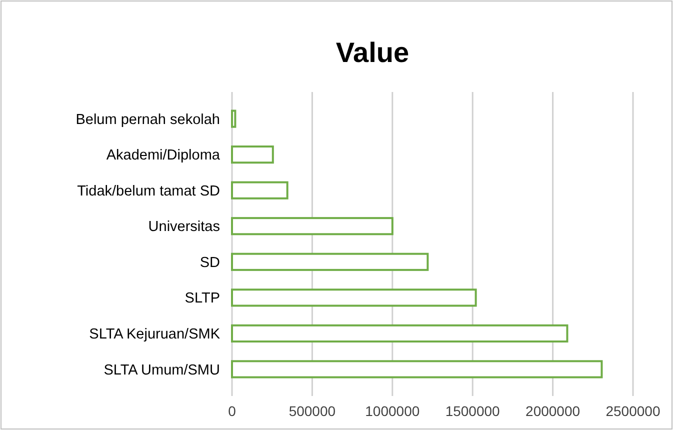  I want to click on x-tick-label: 1500000, so click(472, 411).